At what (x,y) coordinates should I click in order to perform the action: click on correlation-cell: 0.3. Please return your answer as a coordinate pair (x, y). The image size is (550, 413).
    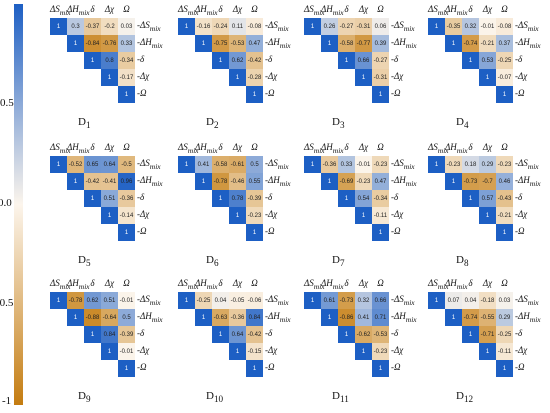
    Looking at the image, I should click on (75, 26).